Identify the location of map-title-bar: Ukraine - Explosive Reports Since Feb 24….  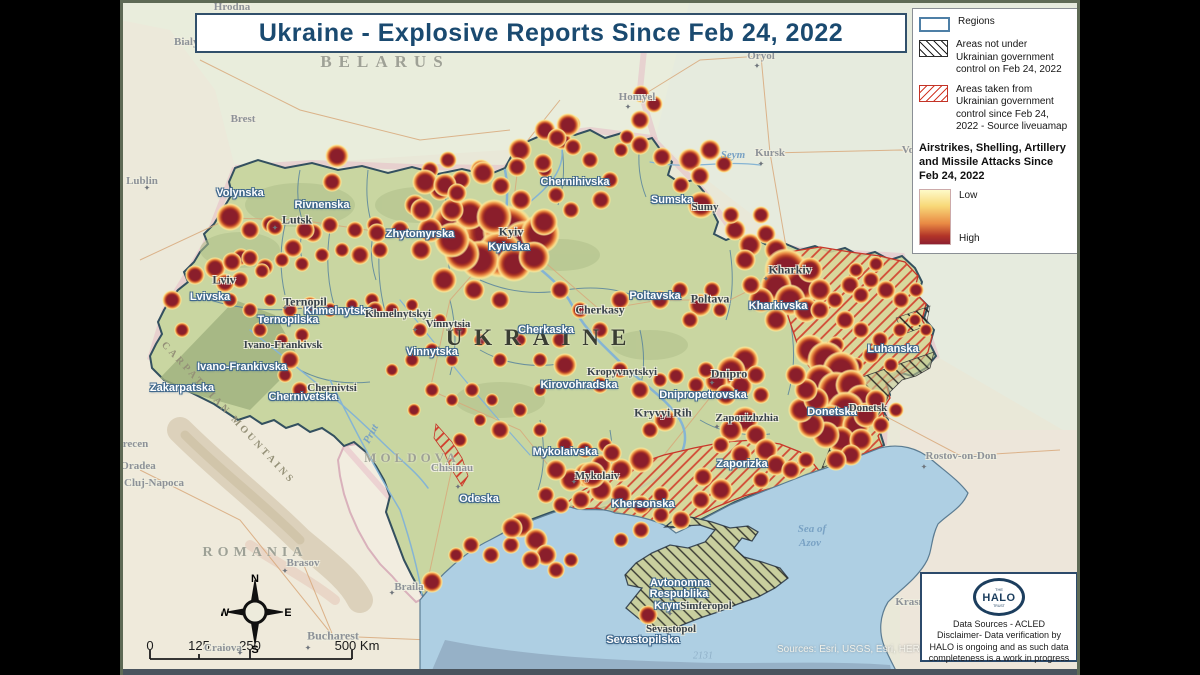
(551, 33).